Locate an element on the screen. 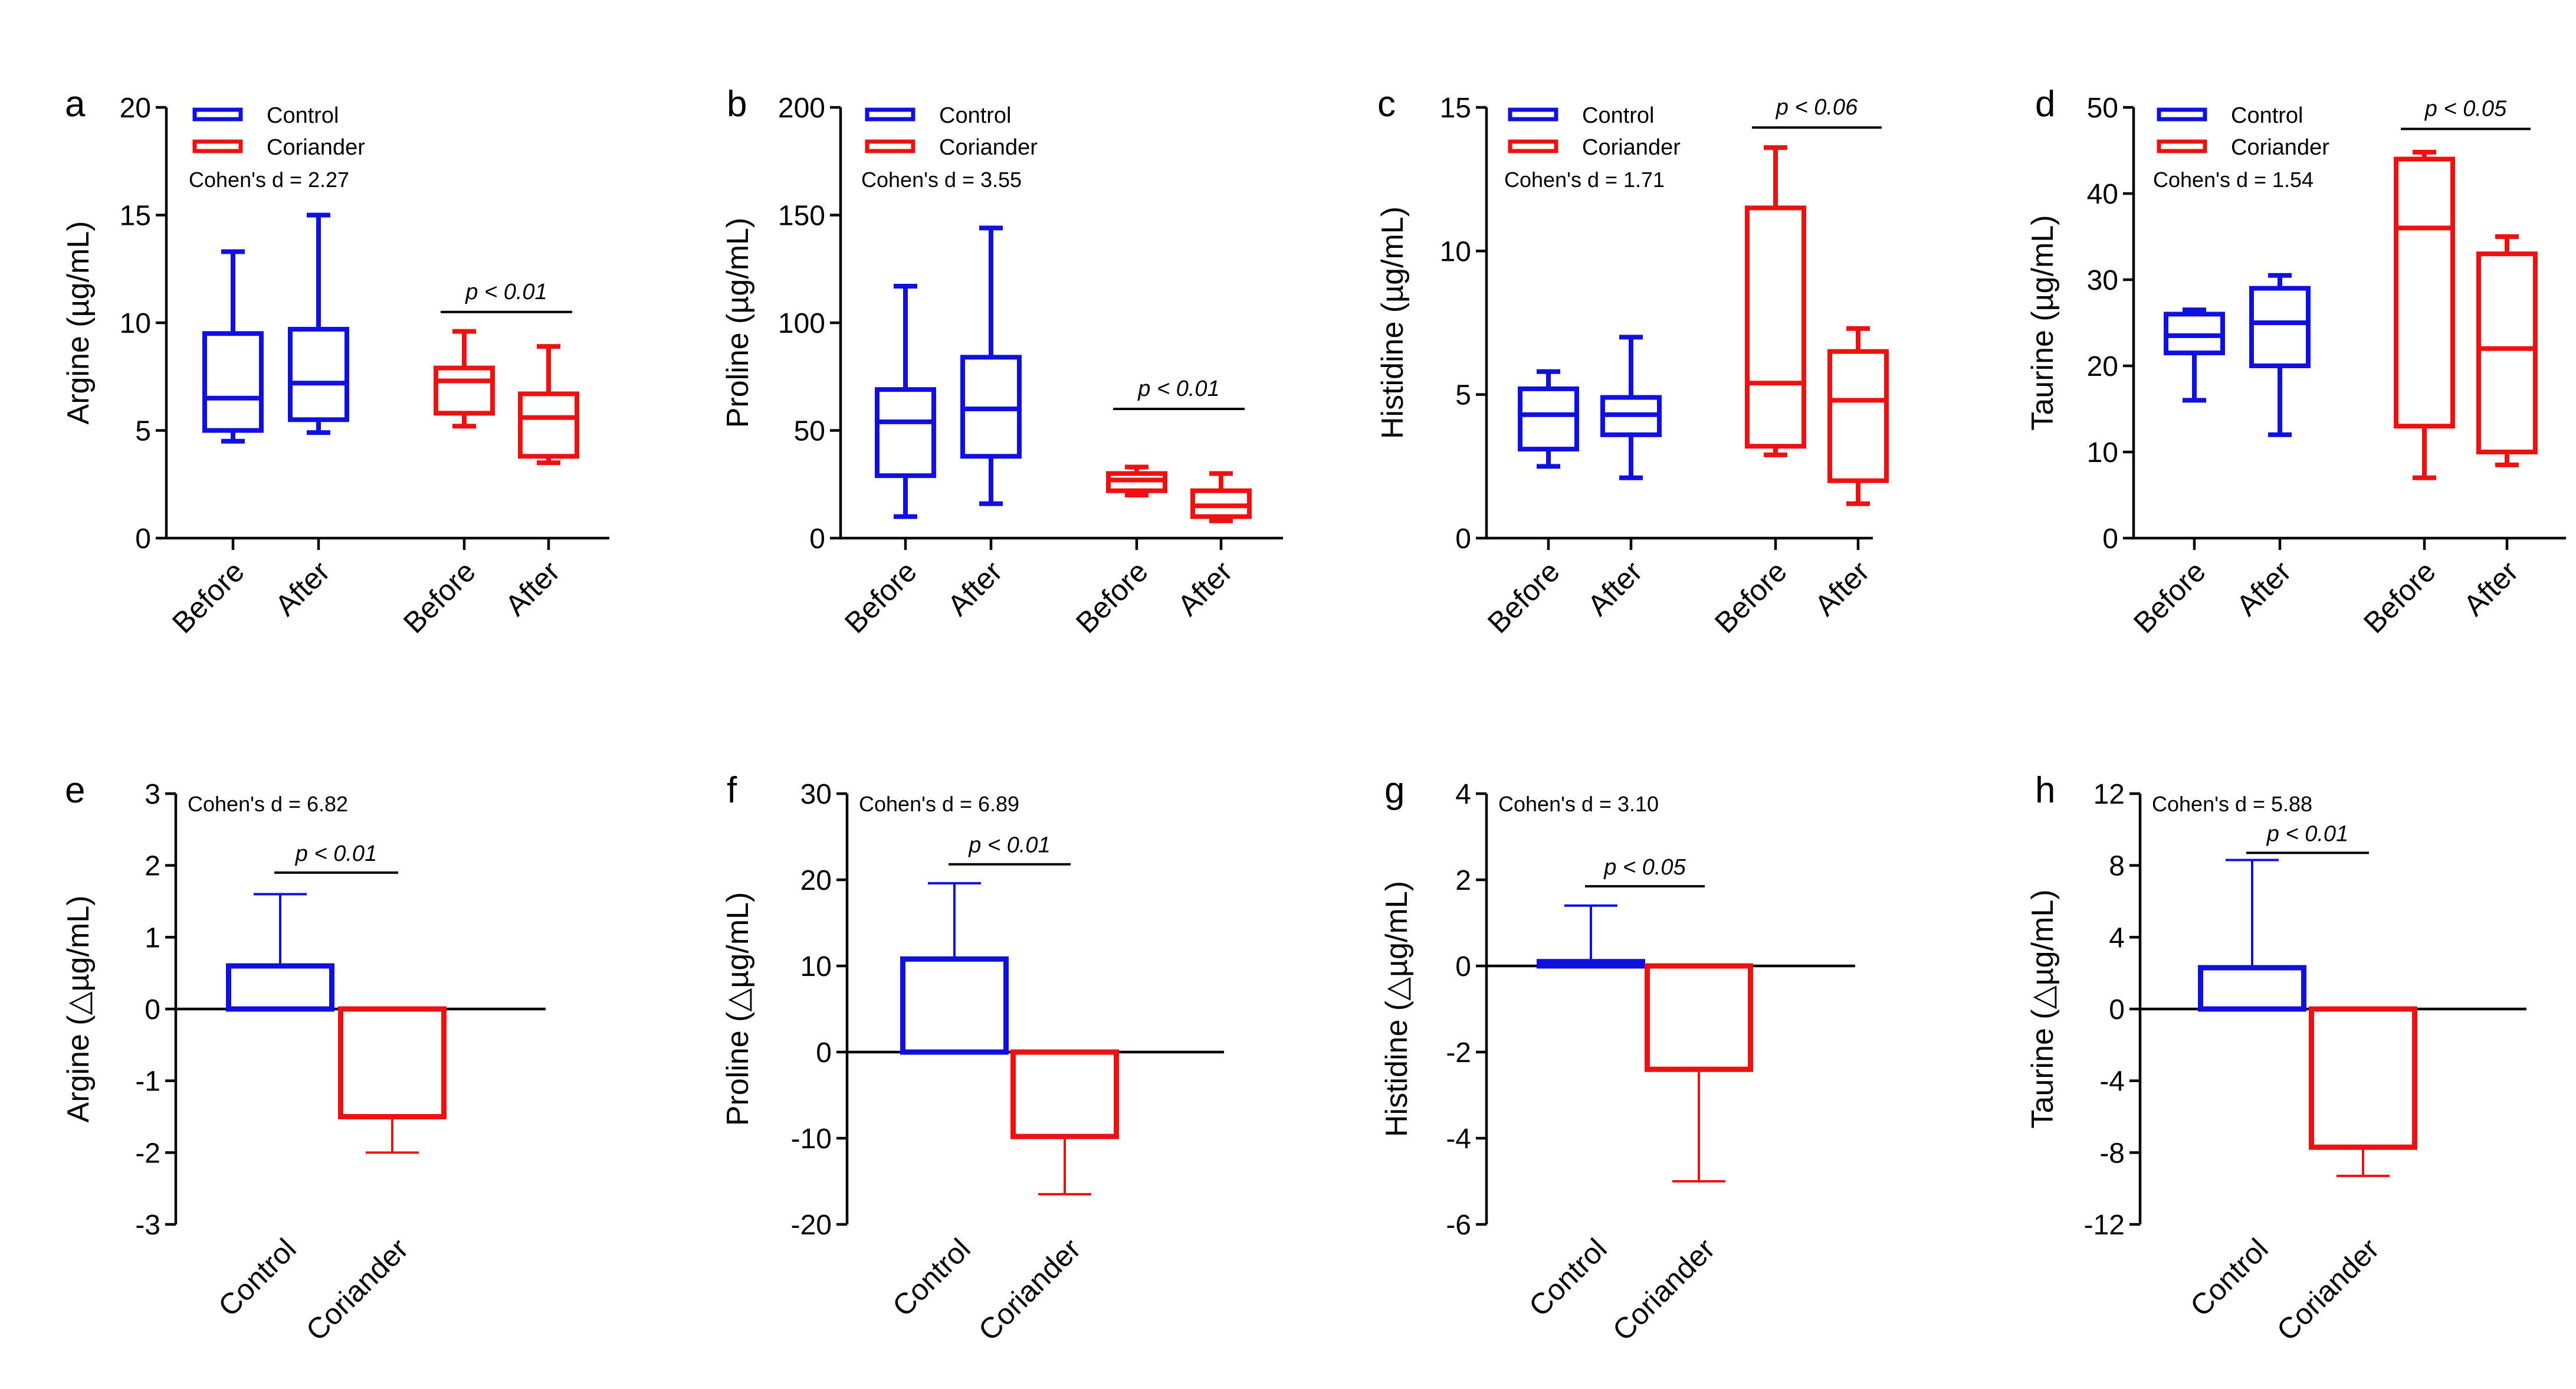 This screenshot has width=2576, height=1389. y-tick-label-a: 0 is located at coordinates (143, 539).